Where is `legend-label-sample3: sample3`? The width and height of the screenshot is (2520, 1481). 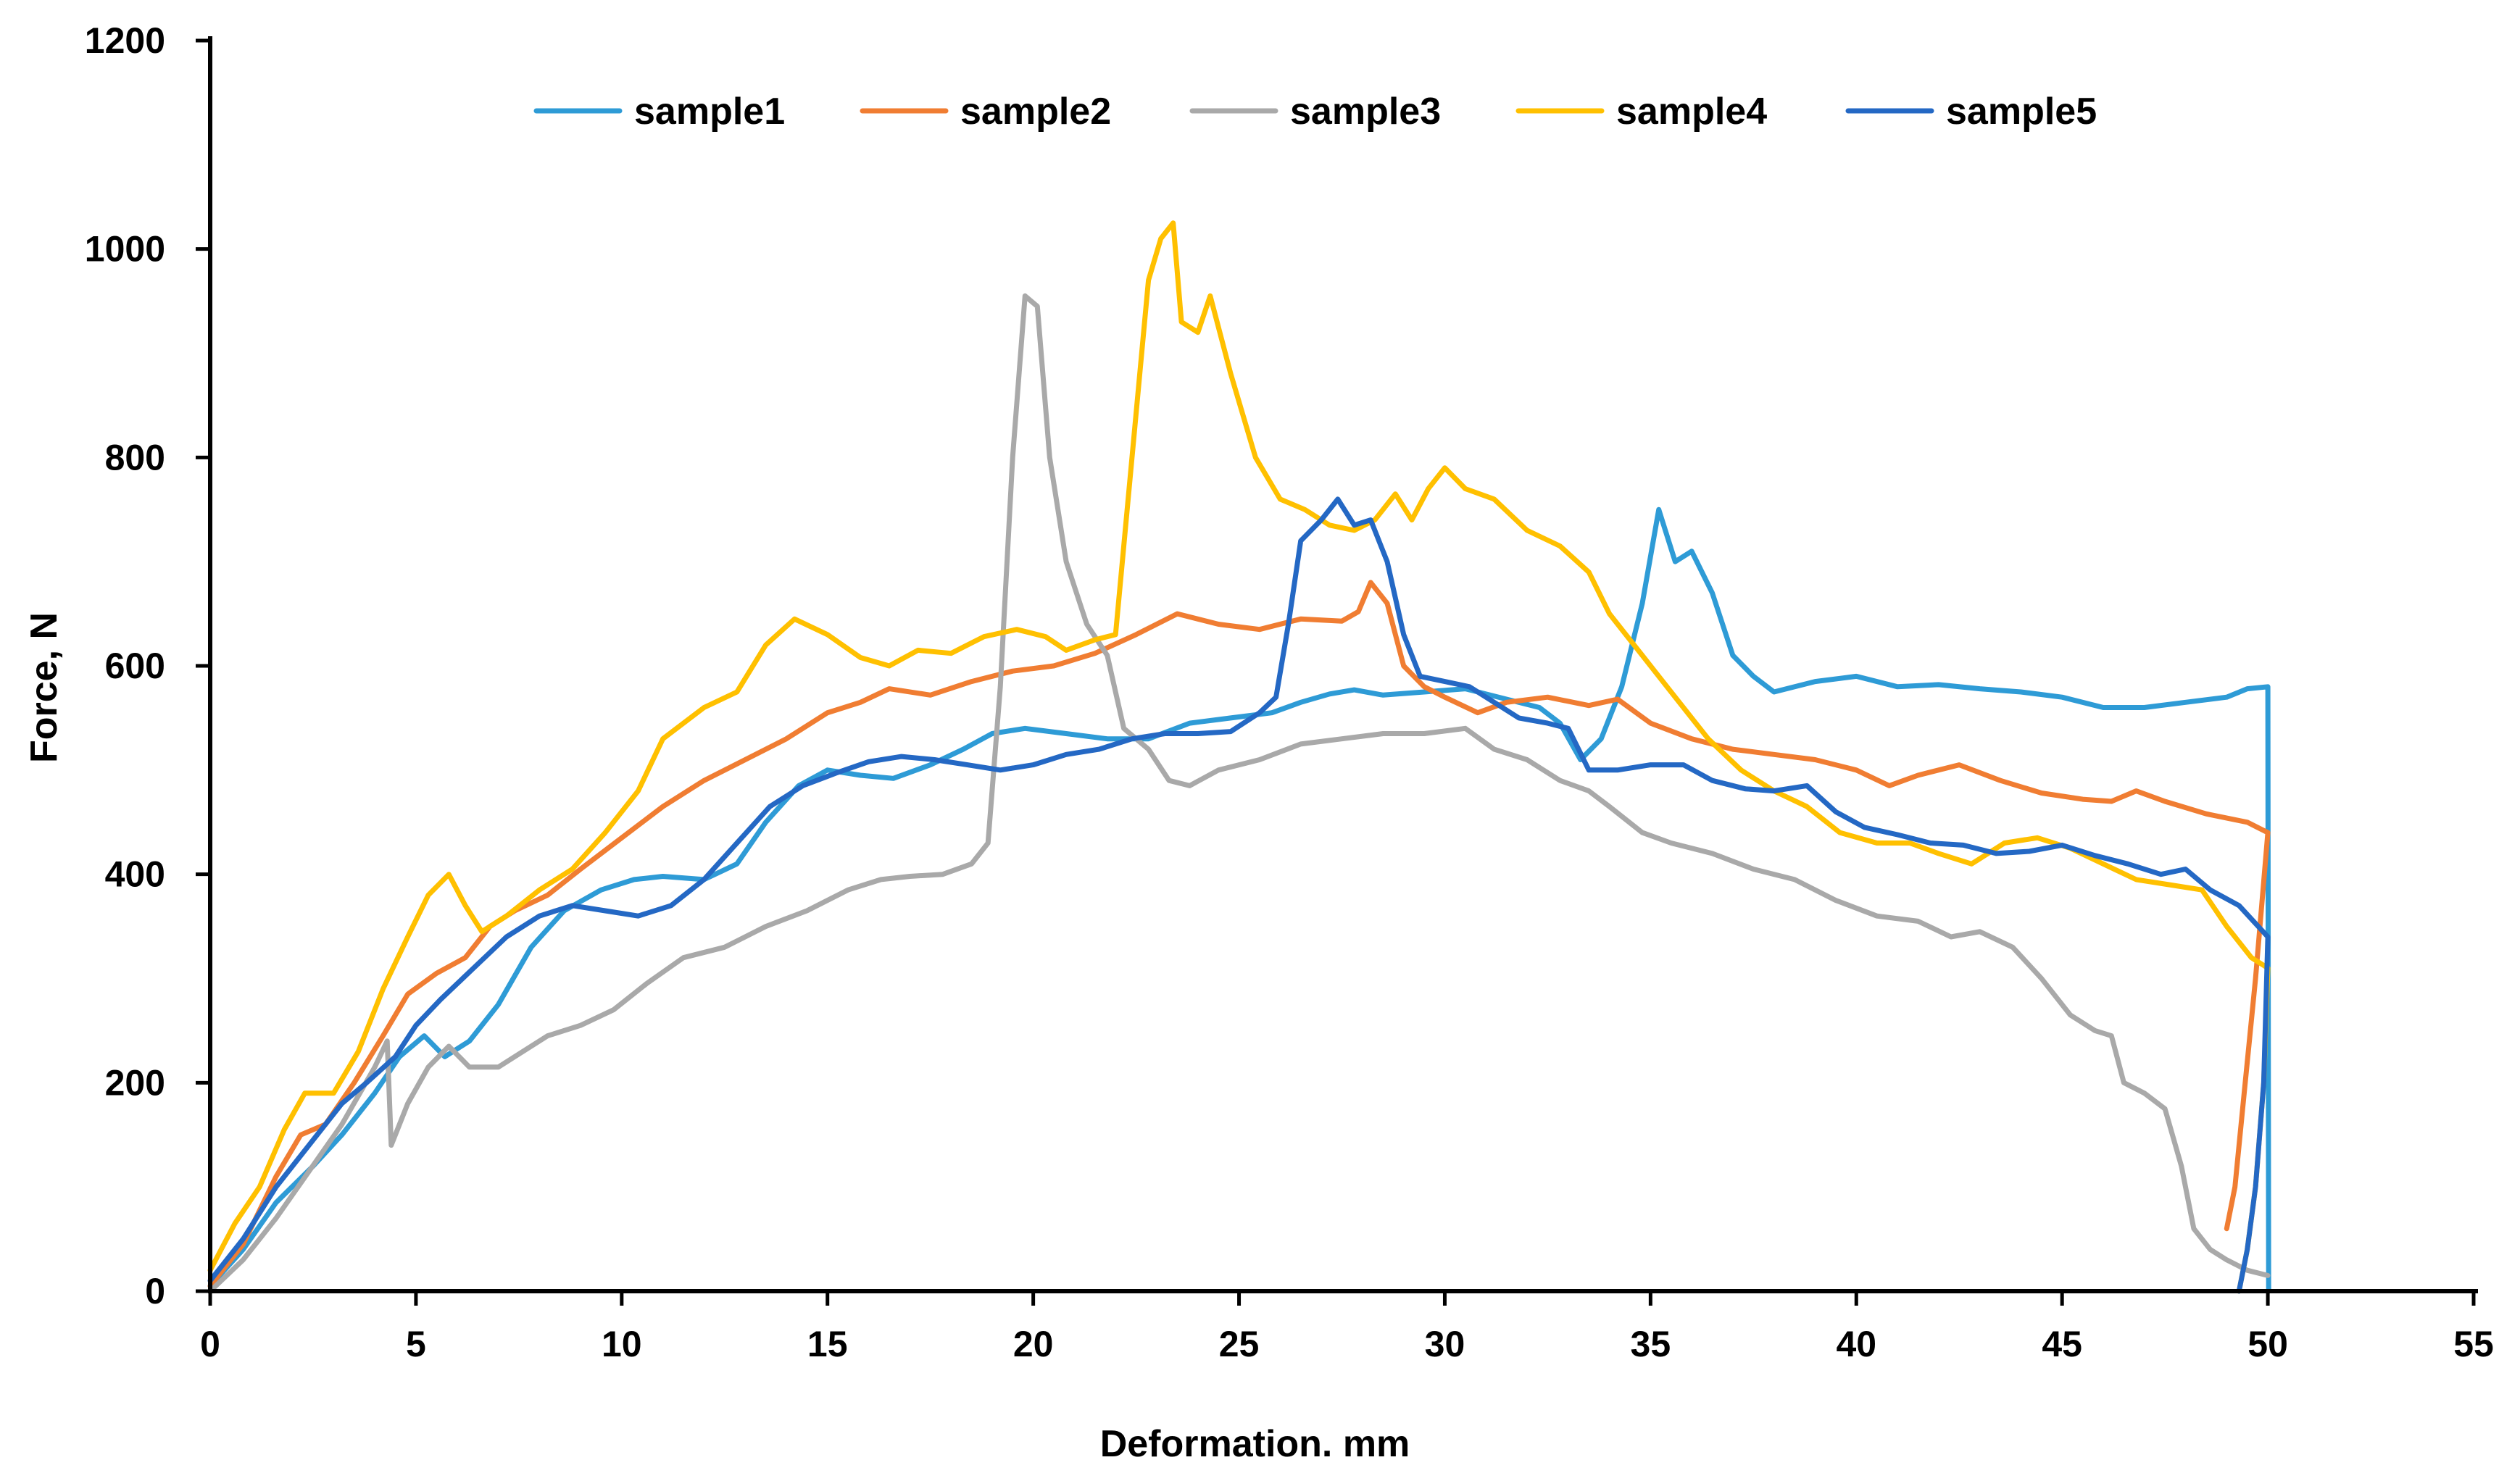
legend-label-sample3: sample3 is located at coordinates (1365, 112).